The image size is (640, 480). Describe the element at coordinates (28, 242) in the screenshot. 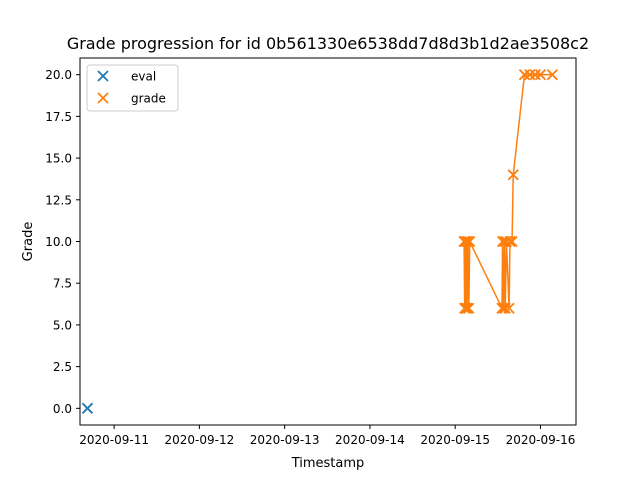

I see `y-axis-label: Grade` at that location.